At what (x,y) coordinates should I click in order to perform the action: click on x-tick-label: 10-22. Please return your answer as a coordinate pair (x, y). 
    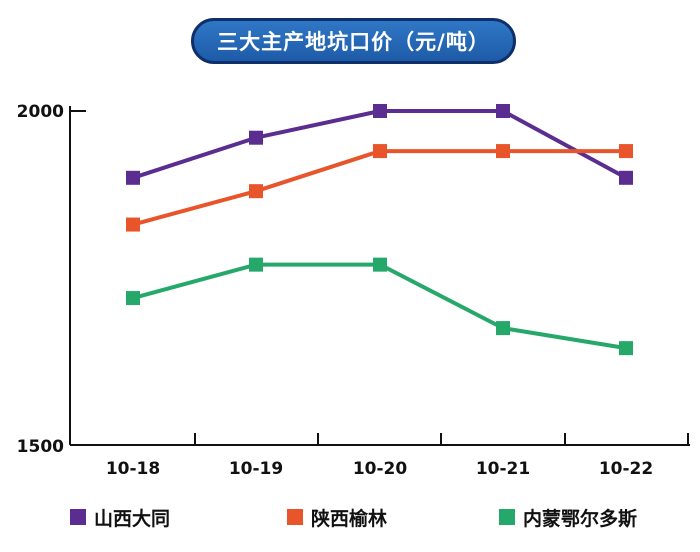
    Looking at the image, I should click on (626, 469).